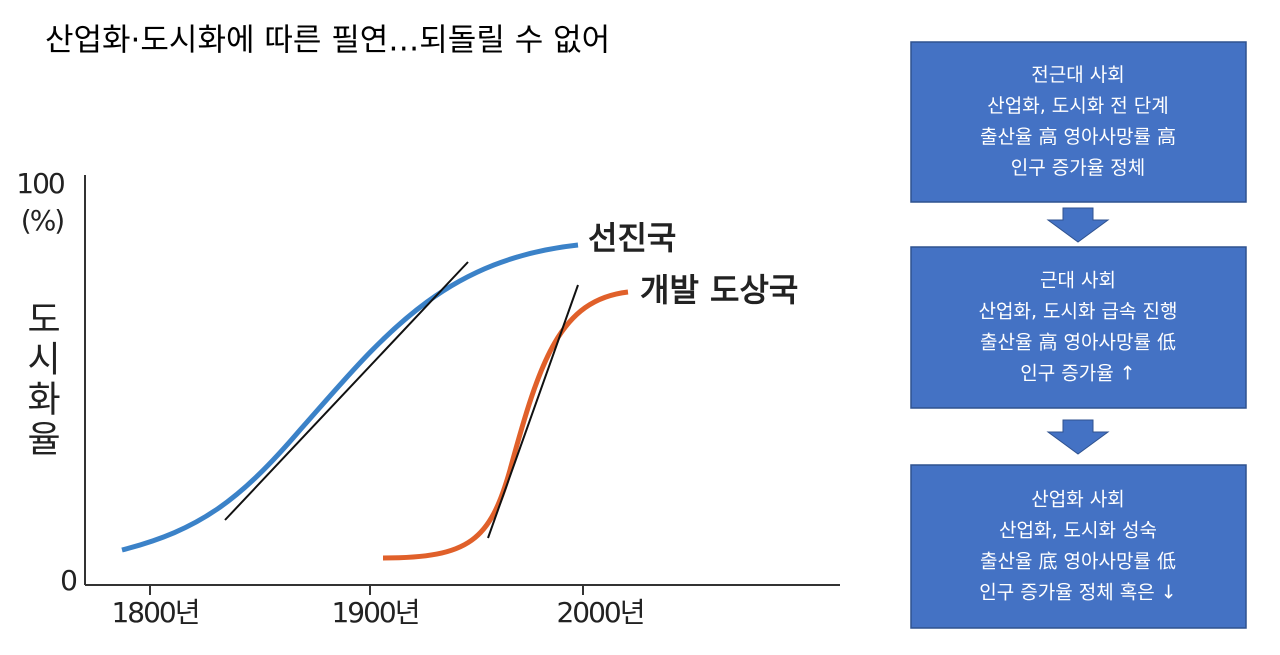 The height and width of the screenshot is (655, 1280). I want to click on box-line: 산업화 사회, so click(1077, 500).